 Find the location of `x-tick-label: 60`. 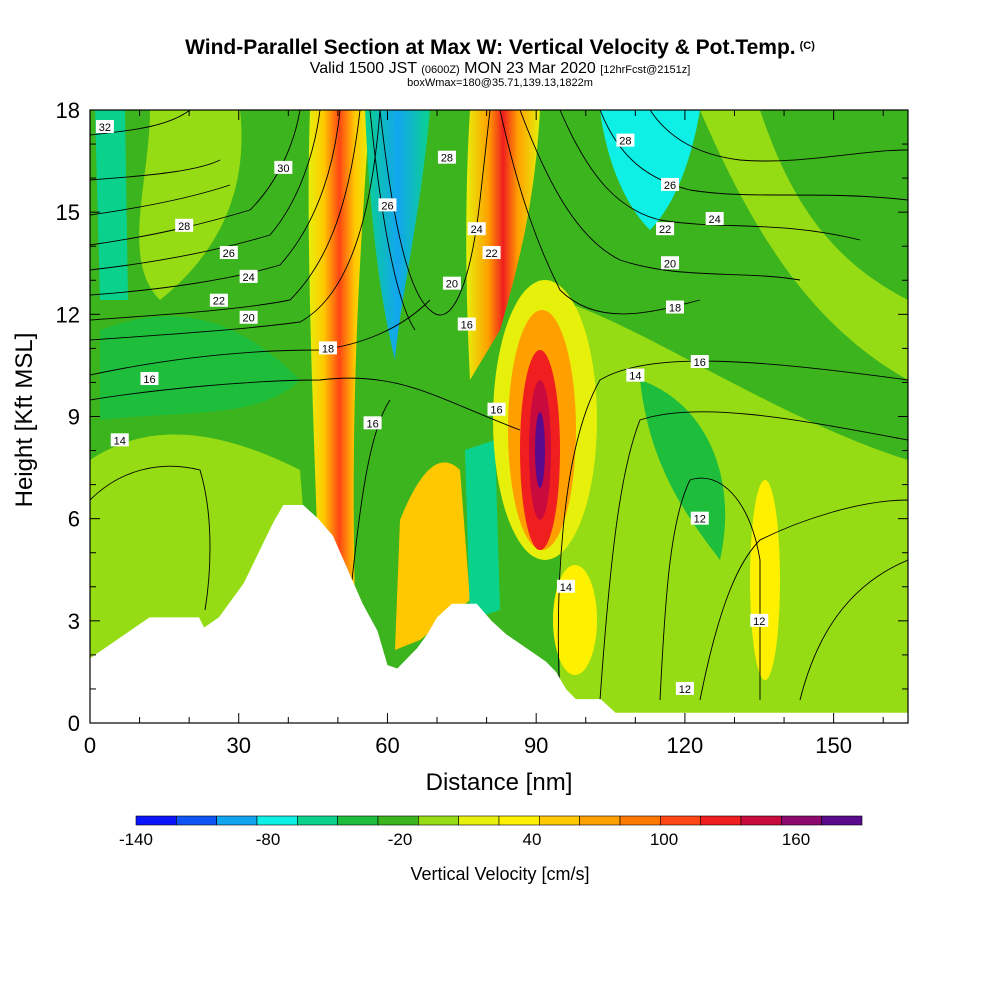

x-tick-label: 60 is located at coordinates (387, 745).